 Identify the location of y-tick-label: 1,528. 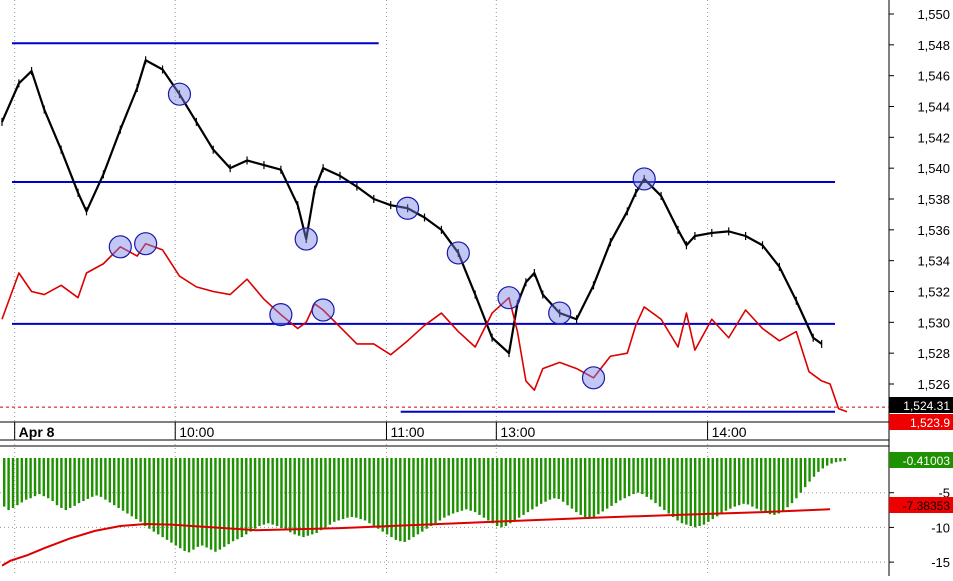
(933, 353).